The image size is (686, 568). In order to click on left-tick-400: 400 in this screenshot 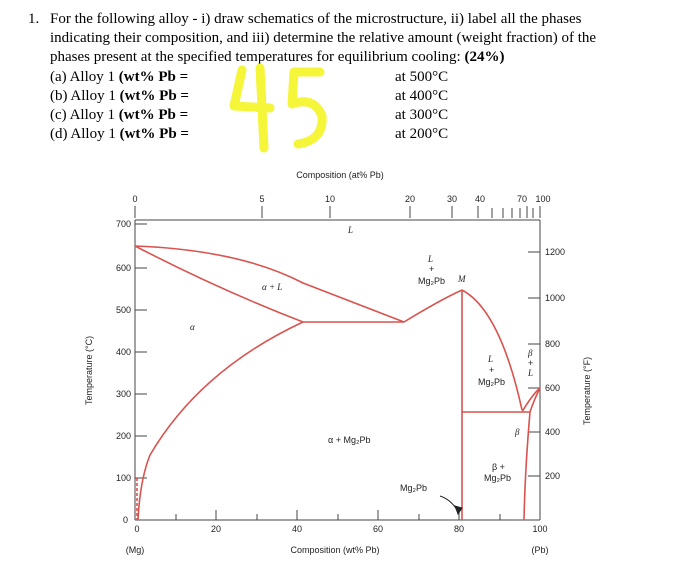, I will do `click(123, 352)`.